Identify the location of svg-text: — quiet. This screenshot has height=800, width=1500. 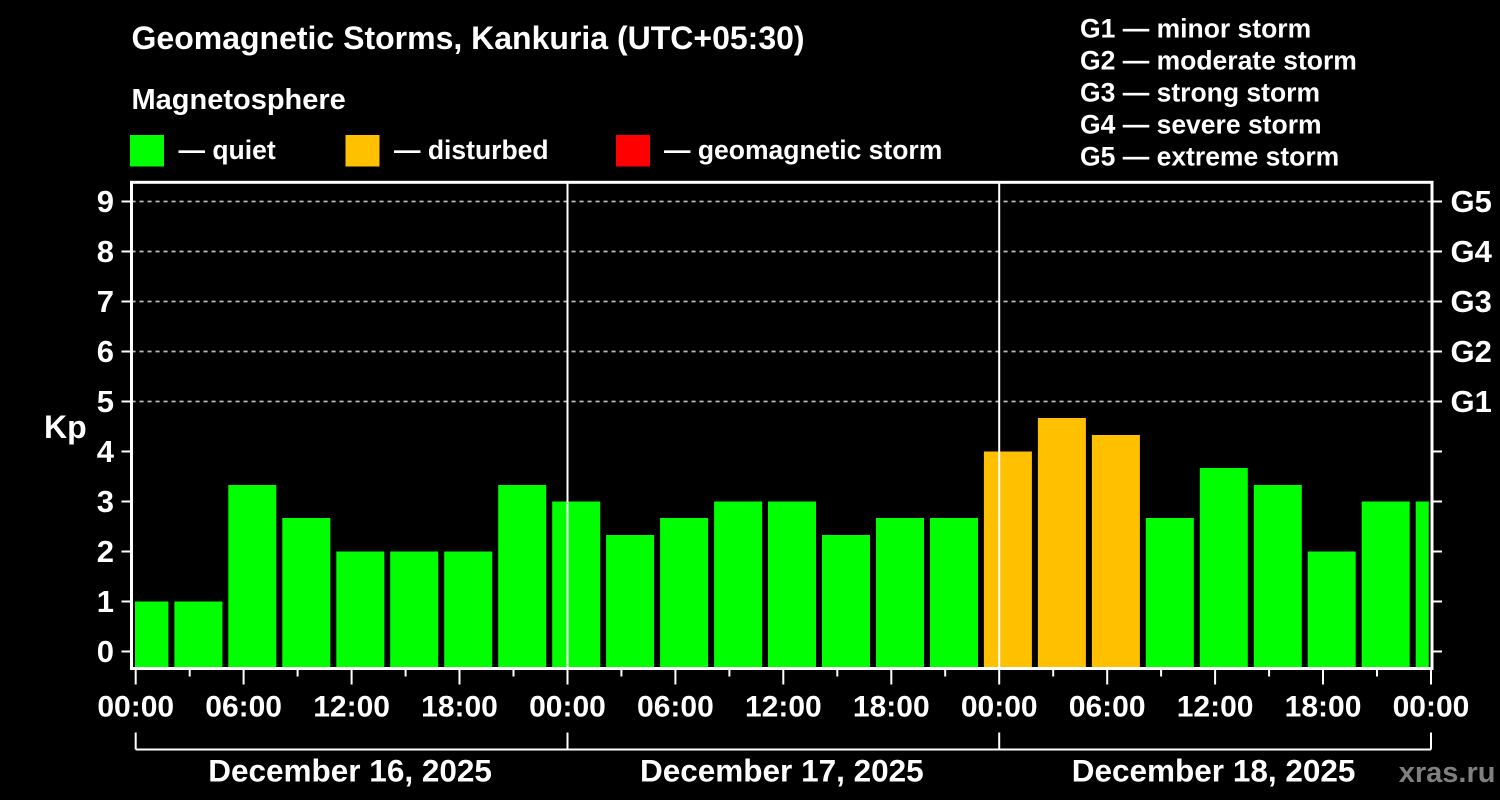
(227, 150).